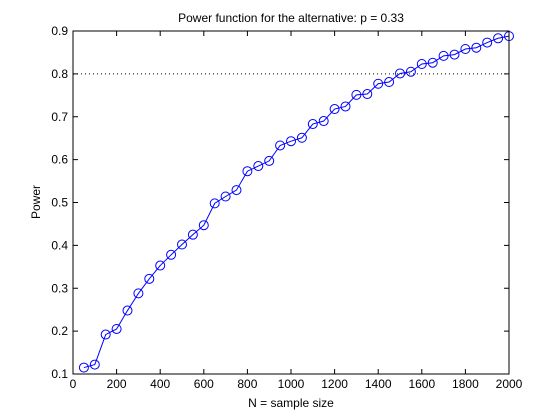  What do you see at coordinates (73, 384) in the screenshot?
I see `x-tick-label: 0` at bounding box center [73, 384].